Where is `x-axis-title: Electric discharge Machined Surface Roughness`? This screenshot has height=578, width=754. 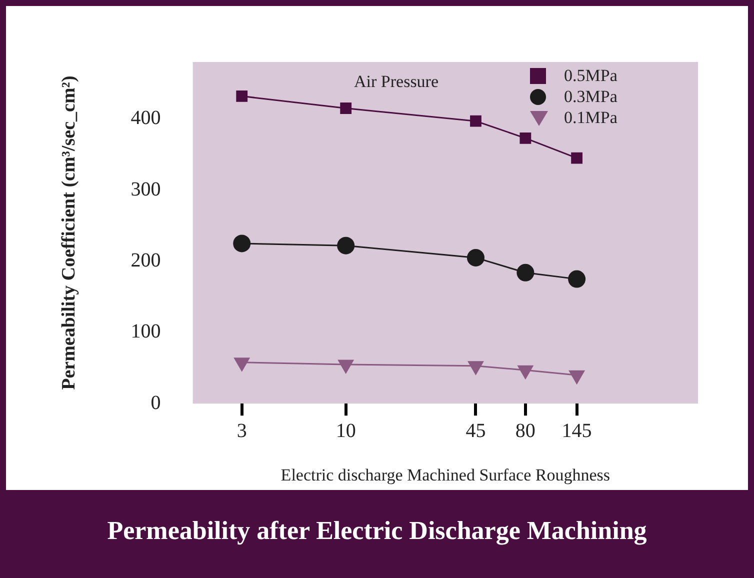 x-axis-title: Electric discharge Machined Surface Roughness is located at coordinates (445, 474).